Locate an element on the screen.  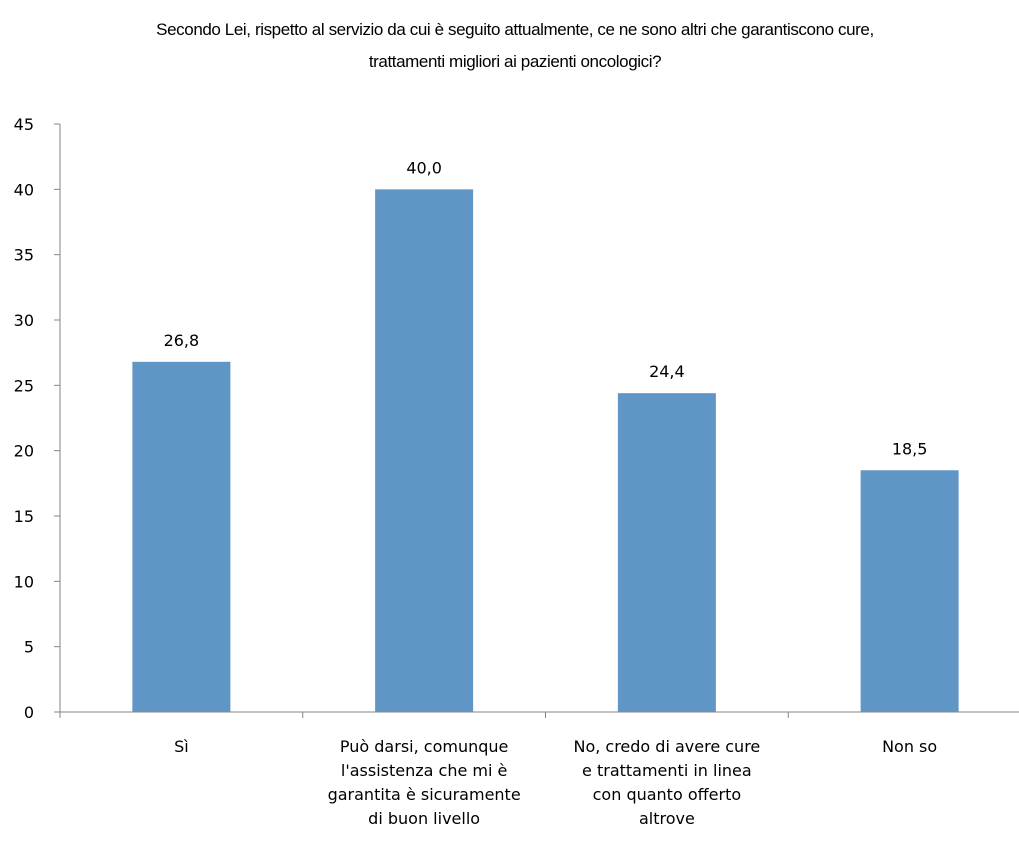
data-label: 40,0 is located at coordinates (424, 167).